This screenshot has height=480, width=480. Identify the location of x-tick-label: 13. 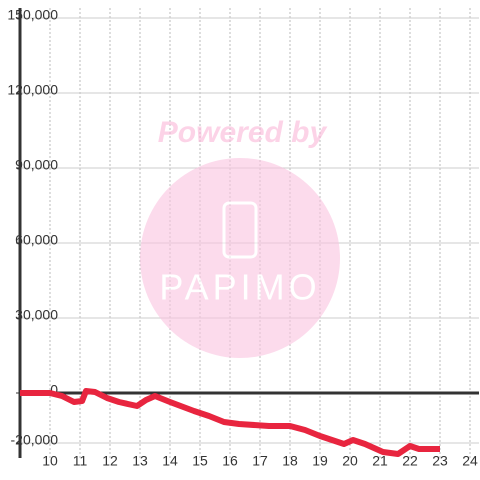
(140, 461).